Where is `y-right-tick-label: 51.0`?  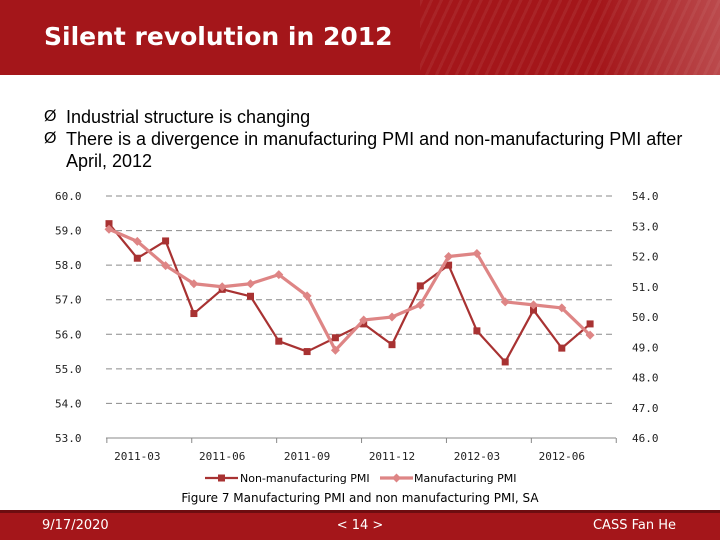 y-right-tick-label: 51.0 is located at coordinates (645, 287).